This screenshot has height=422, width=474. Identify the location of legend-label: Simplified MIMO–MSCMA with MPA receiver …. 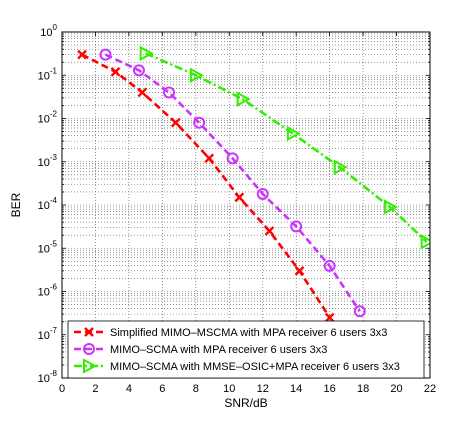
(248, 333).